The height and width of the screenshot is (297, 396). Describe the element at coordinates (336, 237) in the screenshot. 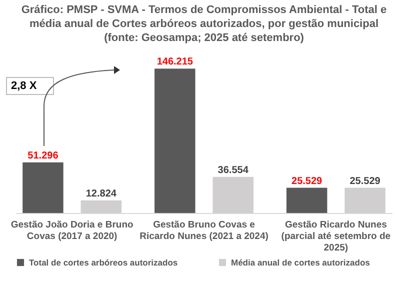

I see `x-tick-label: Gestão Ricardo Nunes (parcial até setembro de 2025)` at that location.